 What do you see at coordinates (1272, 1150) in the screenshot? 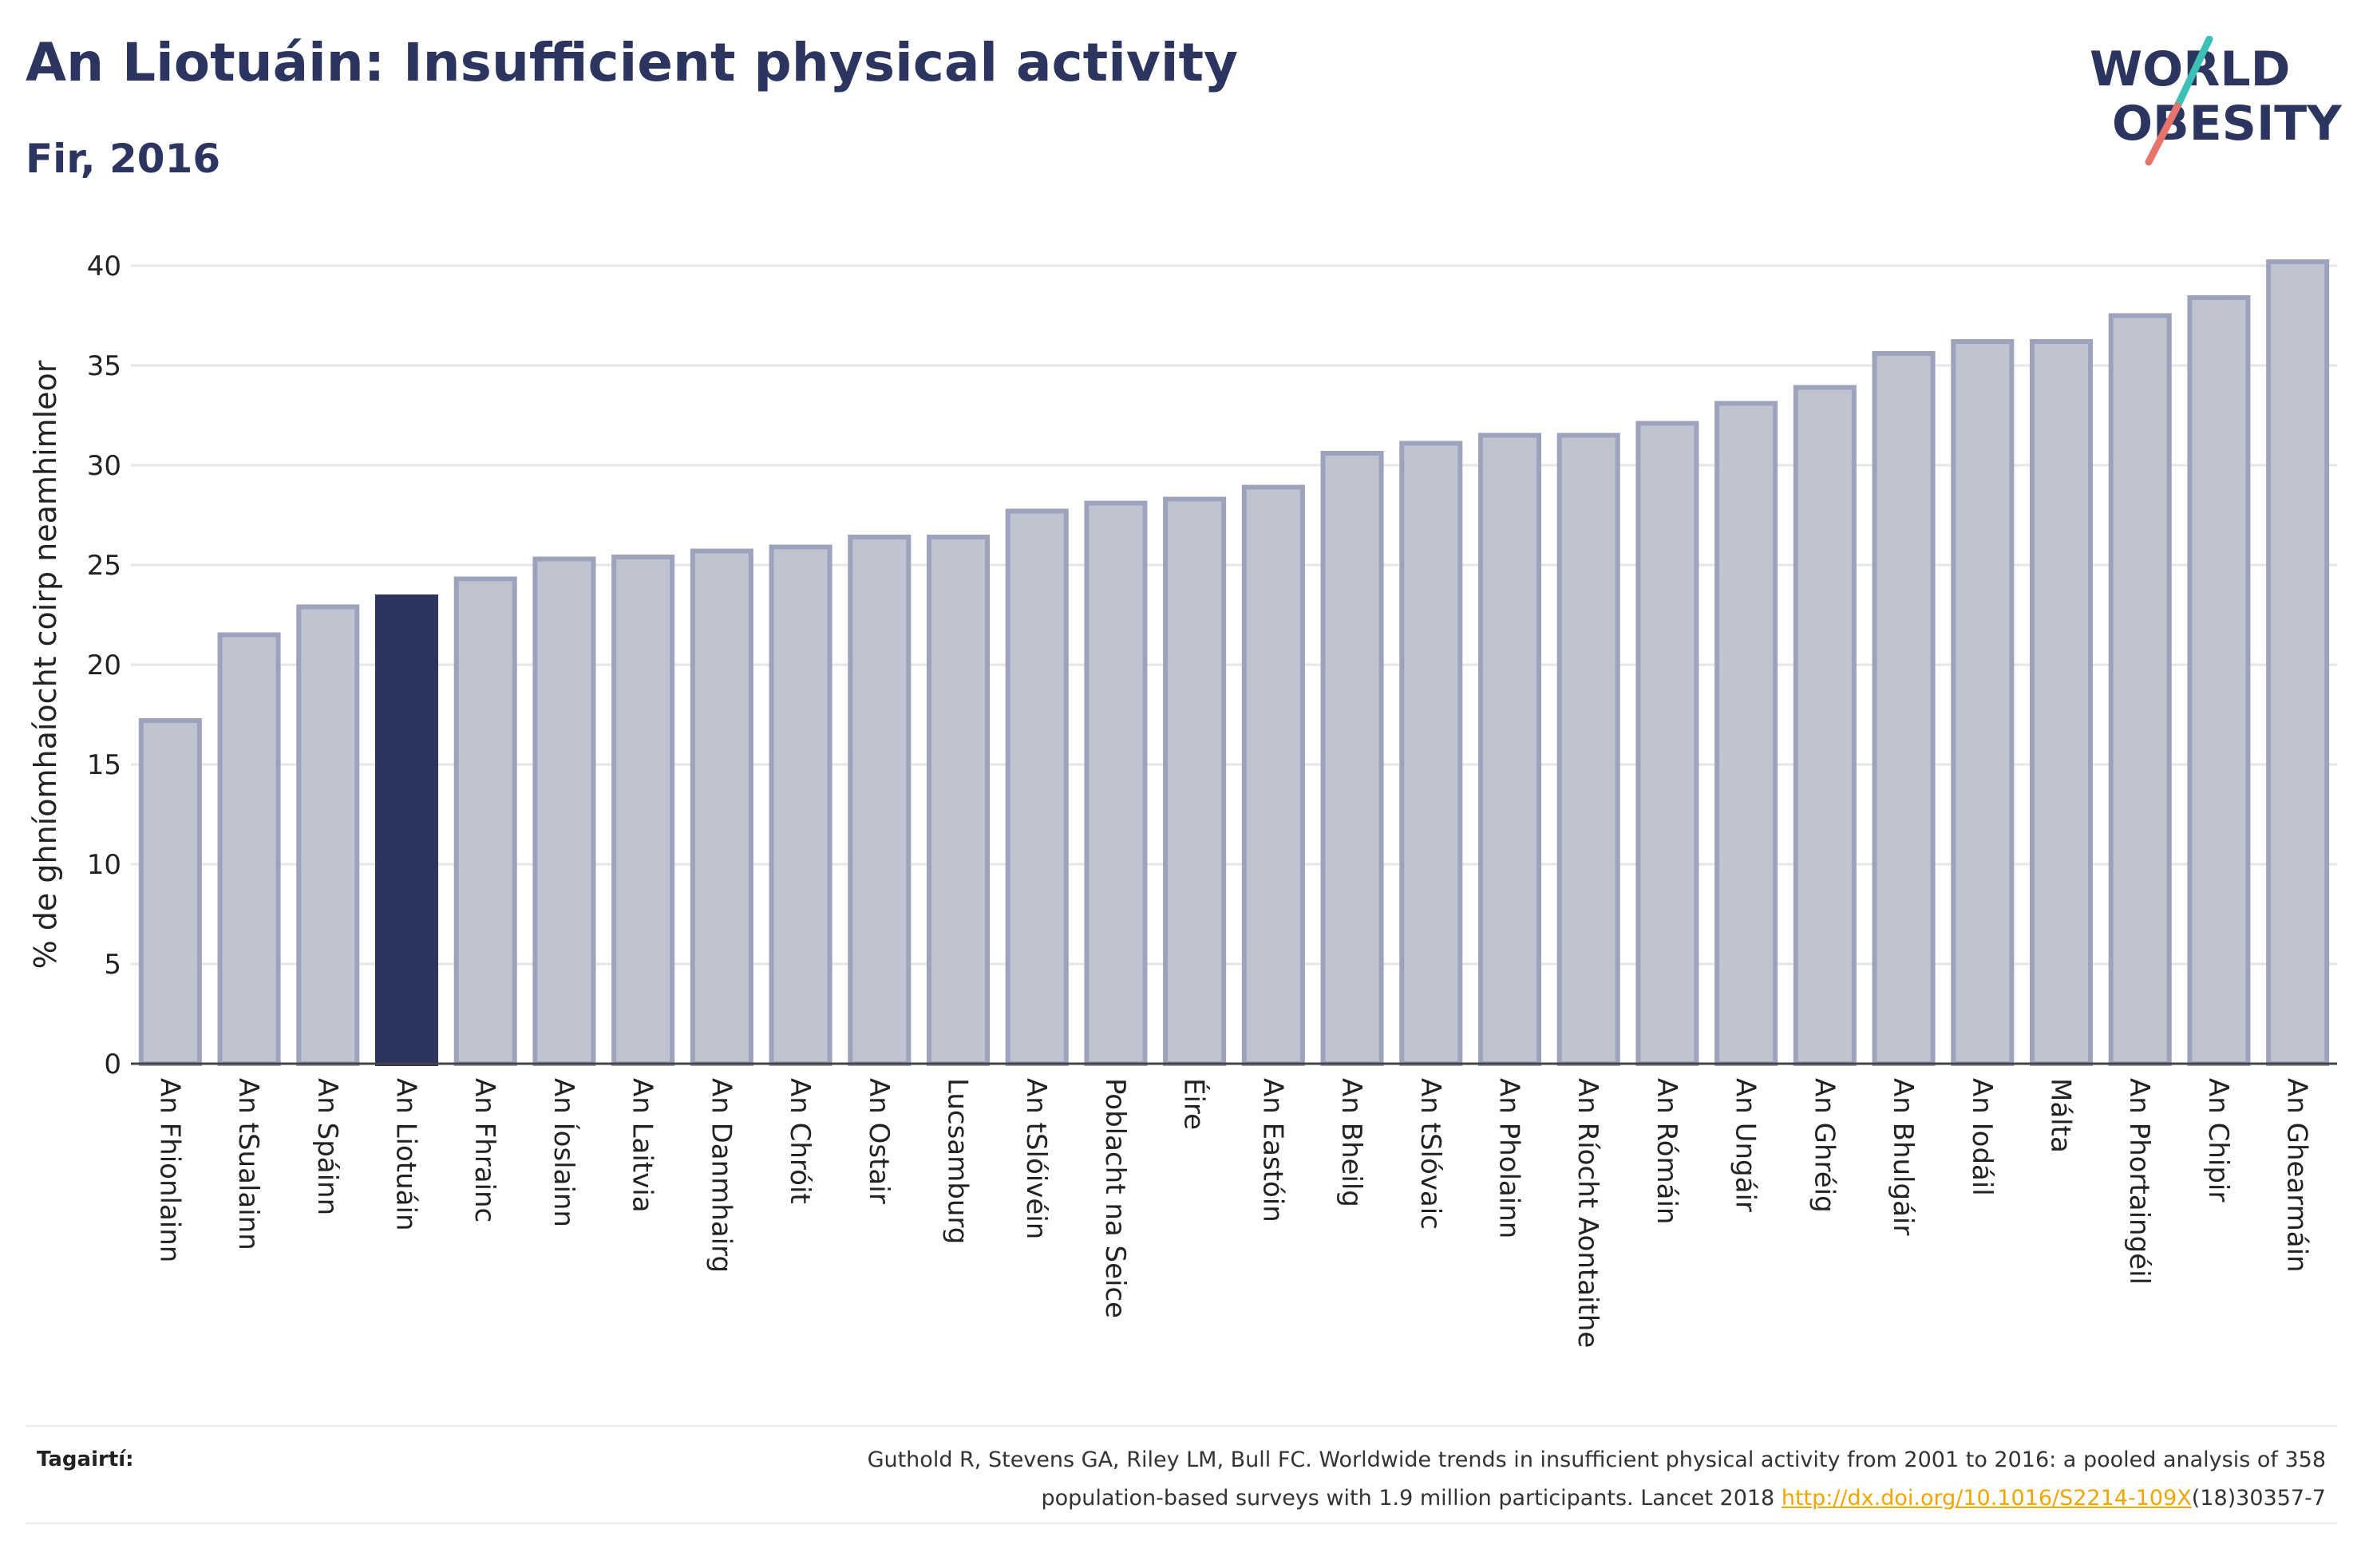
I see `x-tick-label: An Eastóin` at bounding box center [1272, 1150].